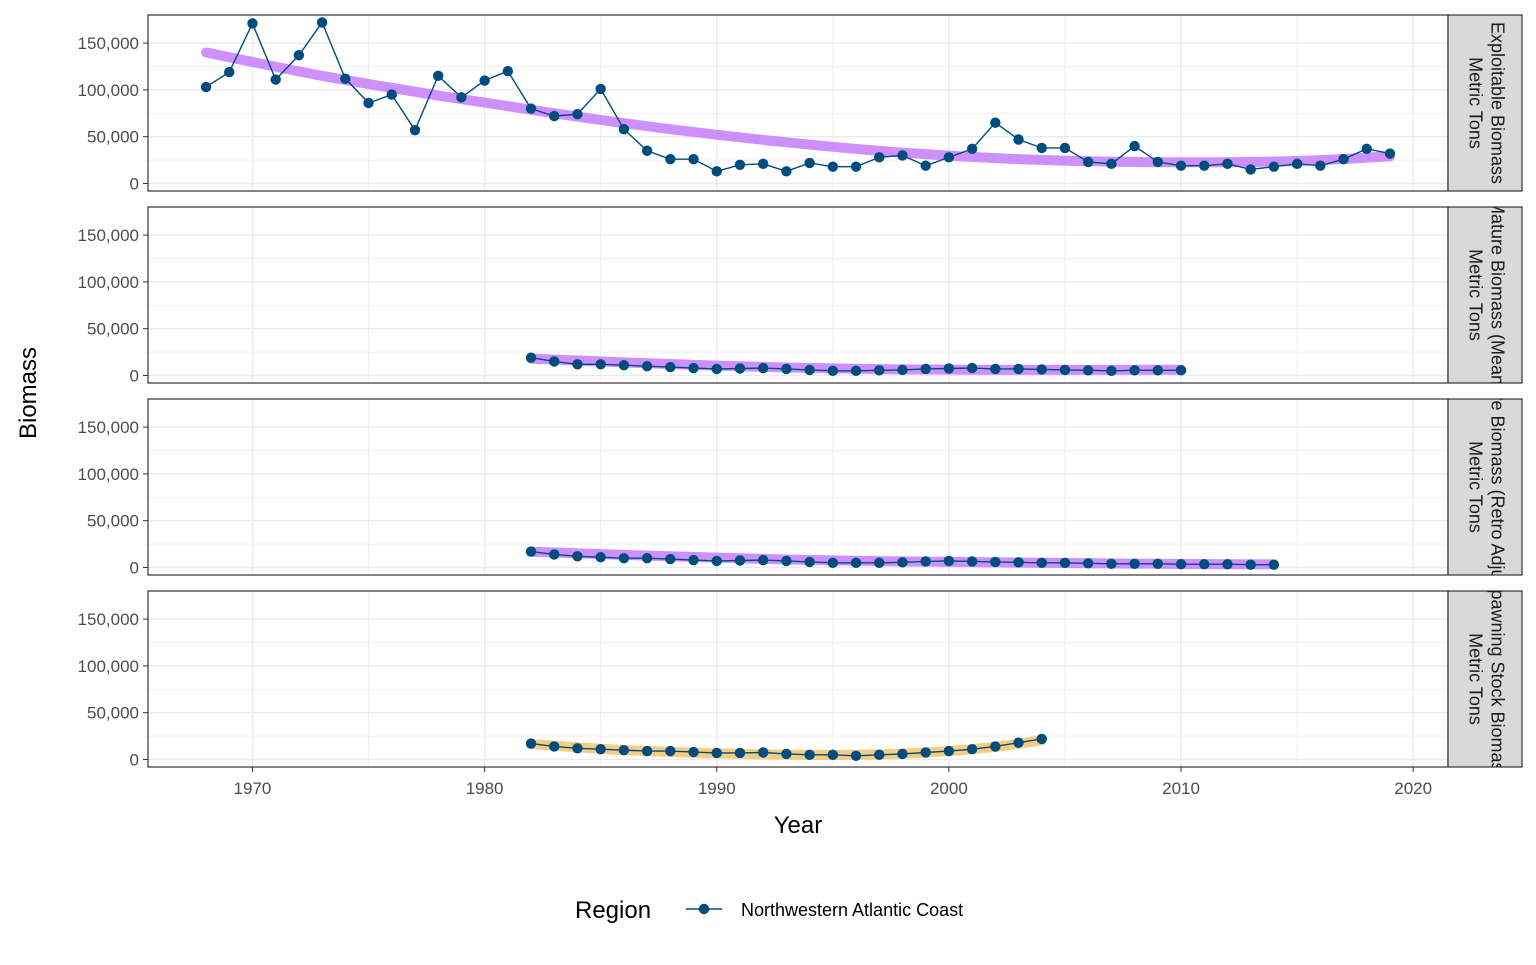 Image resolution: width=1536 pixels, height=965 pixels. Describe the element at coordinates (852, 910) in the screenshot. I see `legend-label: Northwestern Atlantic Coast` at that location.